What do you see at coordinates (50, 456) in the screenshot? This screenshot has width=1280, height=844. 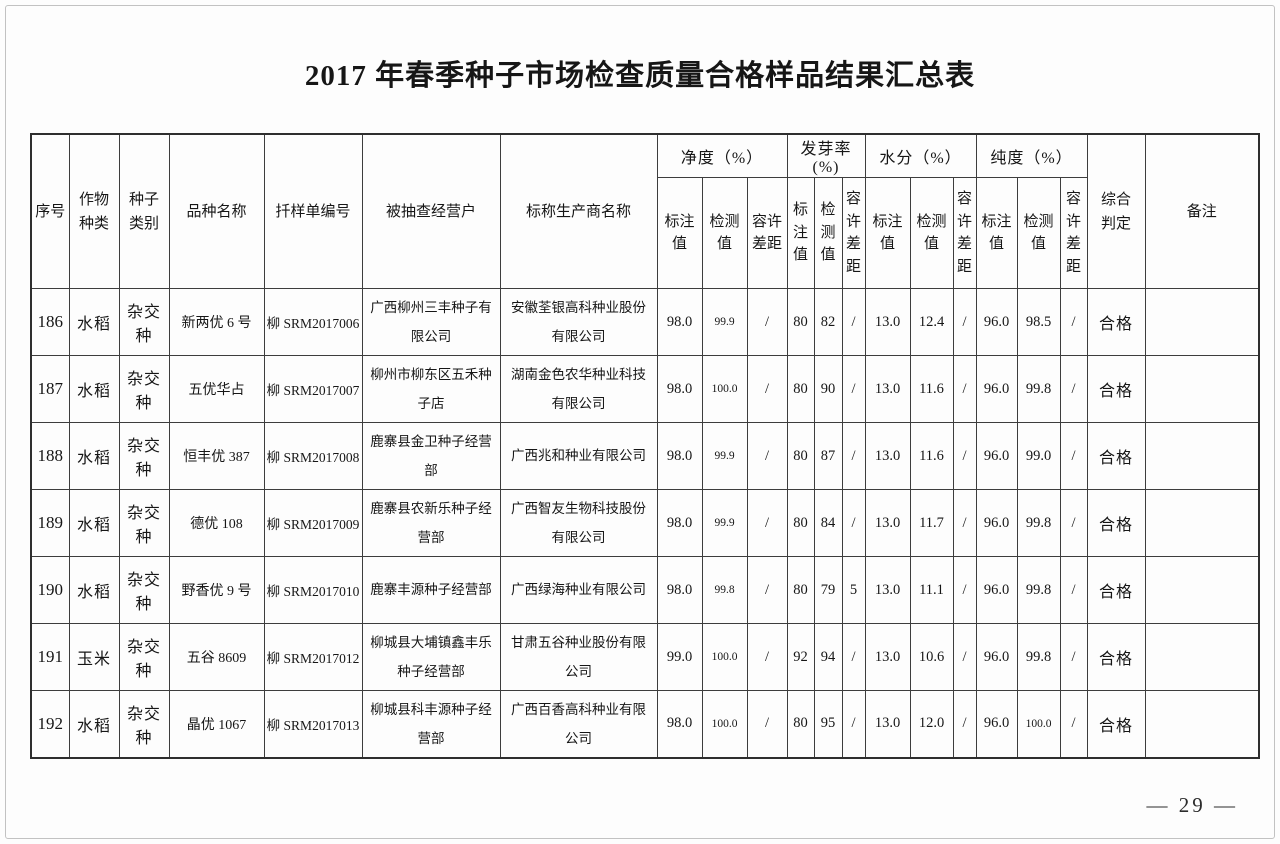 I see `cell-serial-number: 188` at bounding box center [50, 456].